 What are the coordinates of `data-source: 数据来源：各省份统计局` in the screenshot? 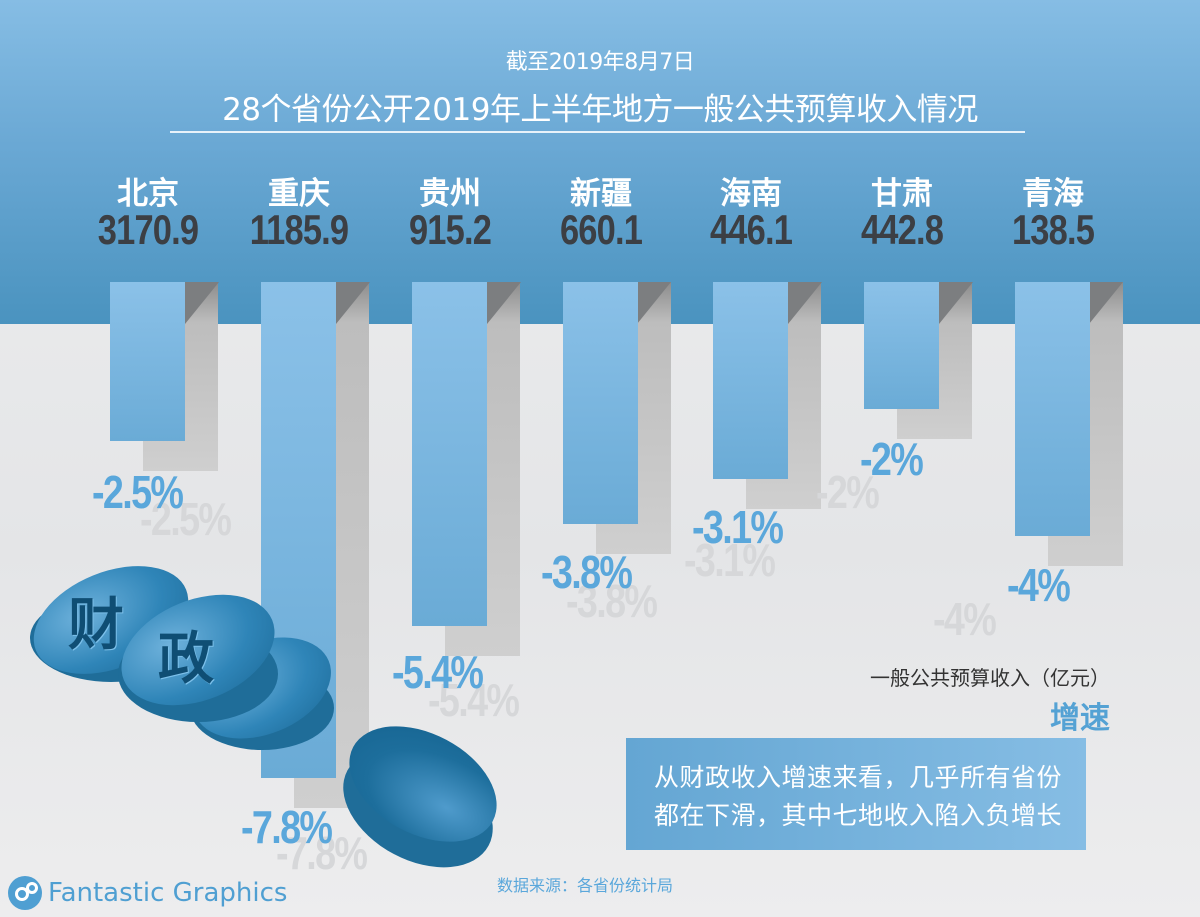 It's located at (585, 885).